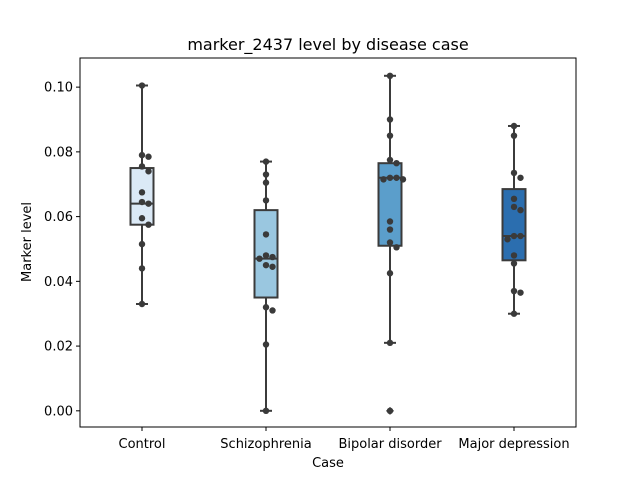  I want to click on y-tick-label: 0.04, so click(58, 282).